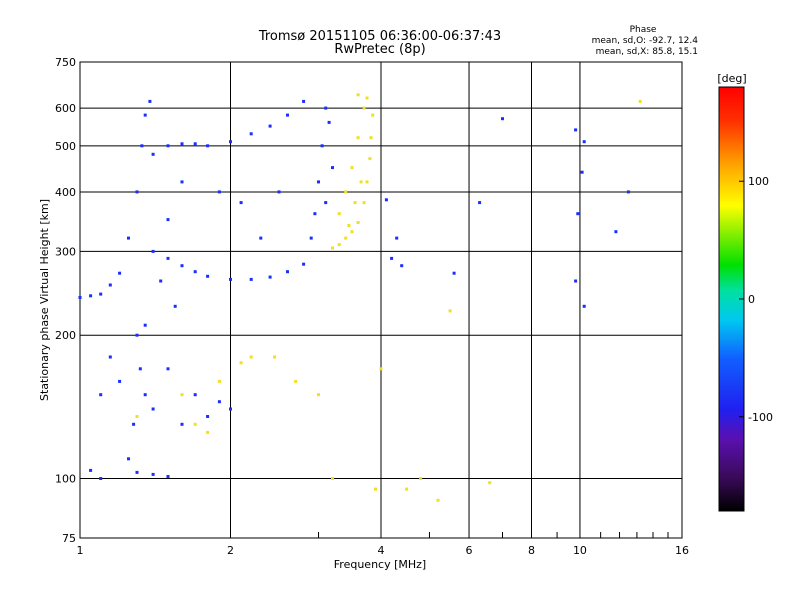 The width and height of the screenshot is (800, 604). What do you see at coordinates (65, 62) in the screenshot?
I see `y-tick-label: 750` at bounding box center [65, 62].